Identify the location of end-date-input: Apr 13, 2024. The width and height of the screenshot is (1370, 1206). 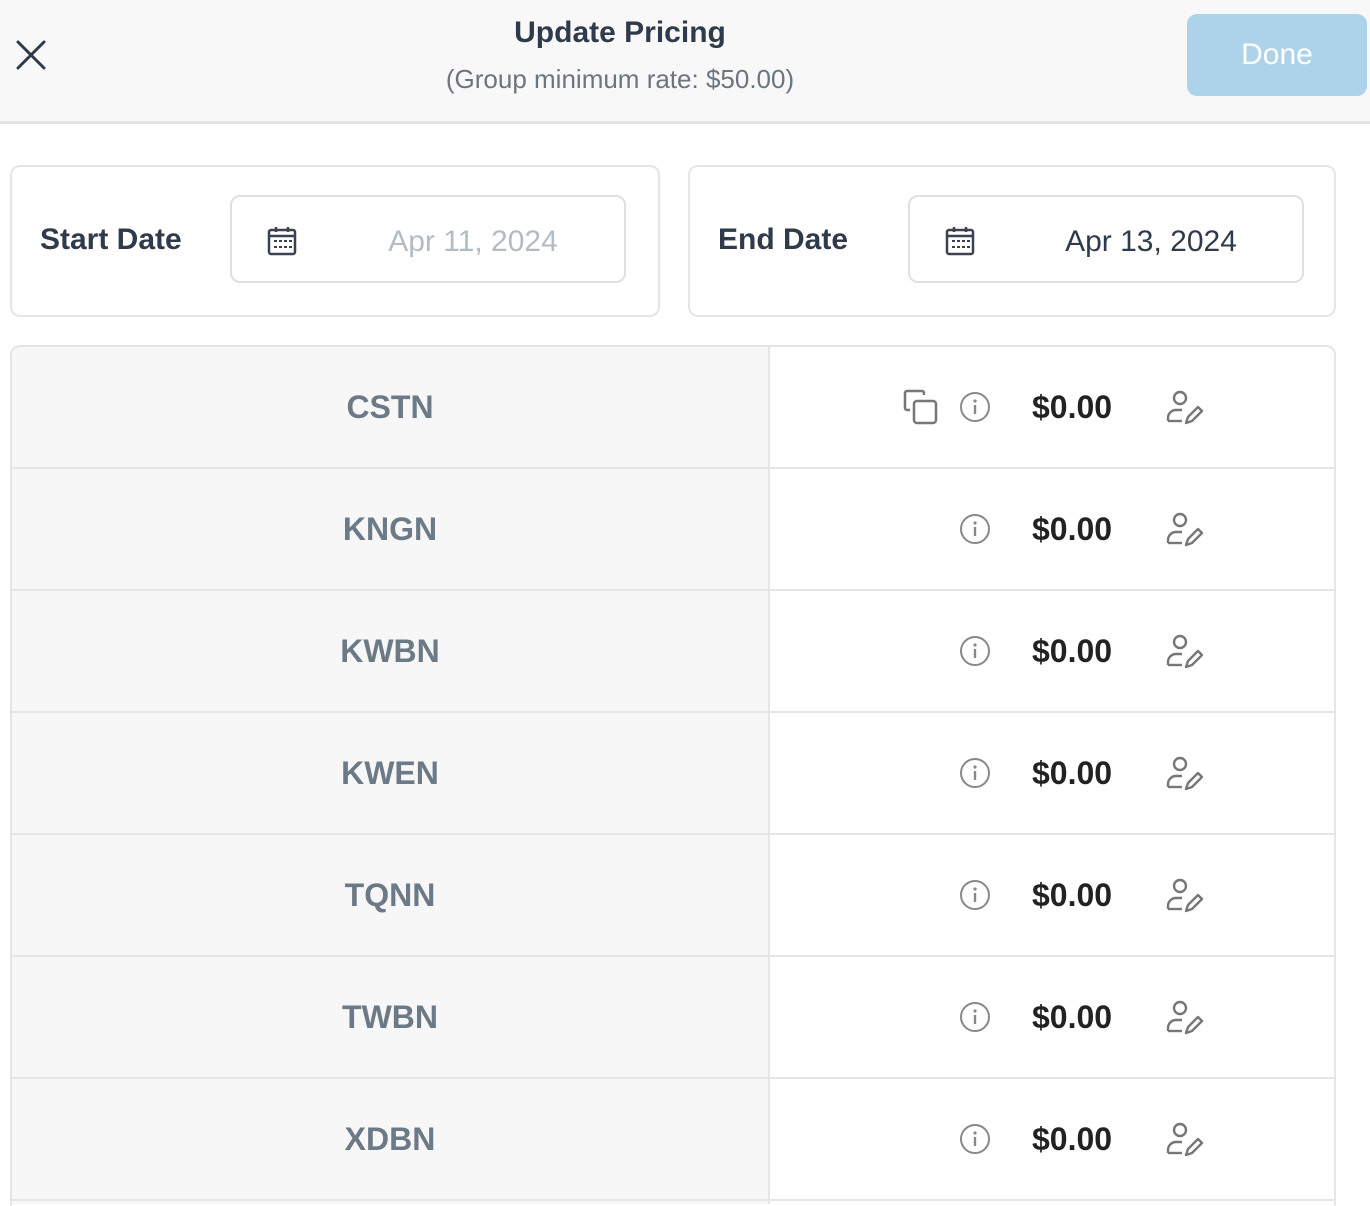
(1106, 239).